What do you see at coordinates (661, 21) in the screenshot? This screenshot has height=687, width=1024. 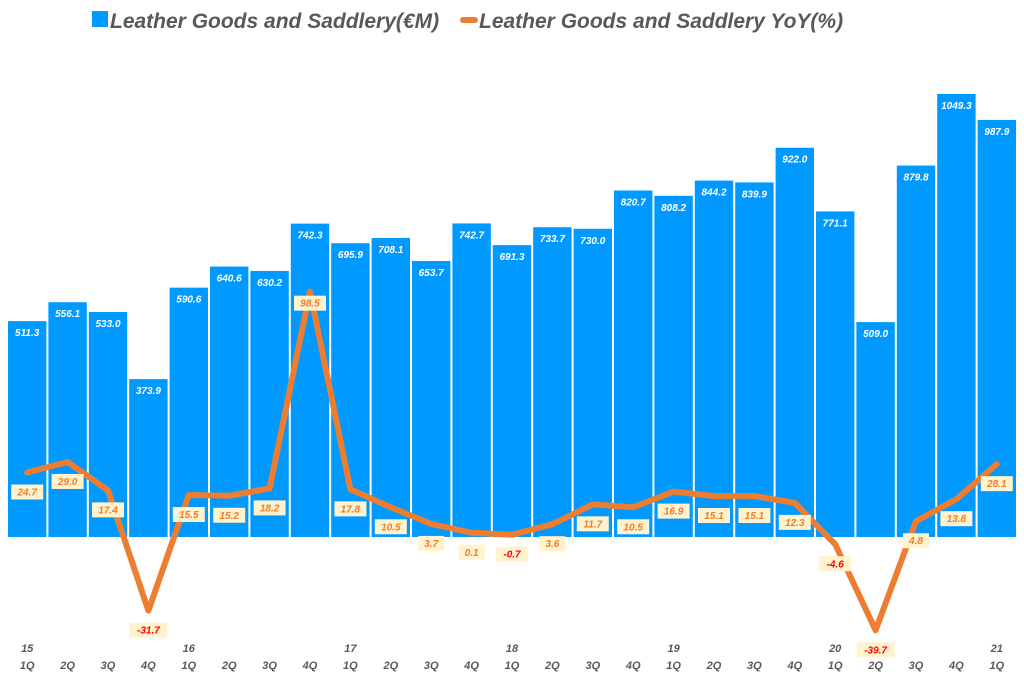 I see `legend-label-line: Leather Goods and Saddlery YoY(%)` at bounding box center [661, 21].